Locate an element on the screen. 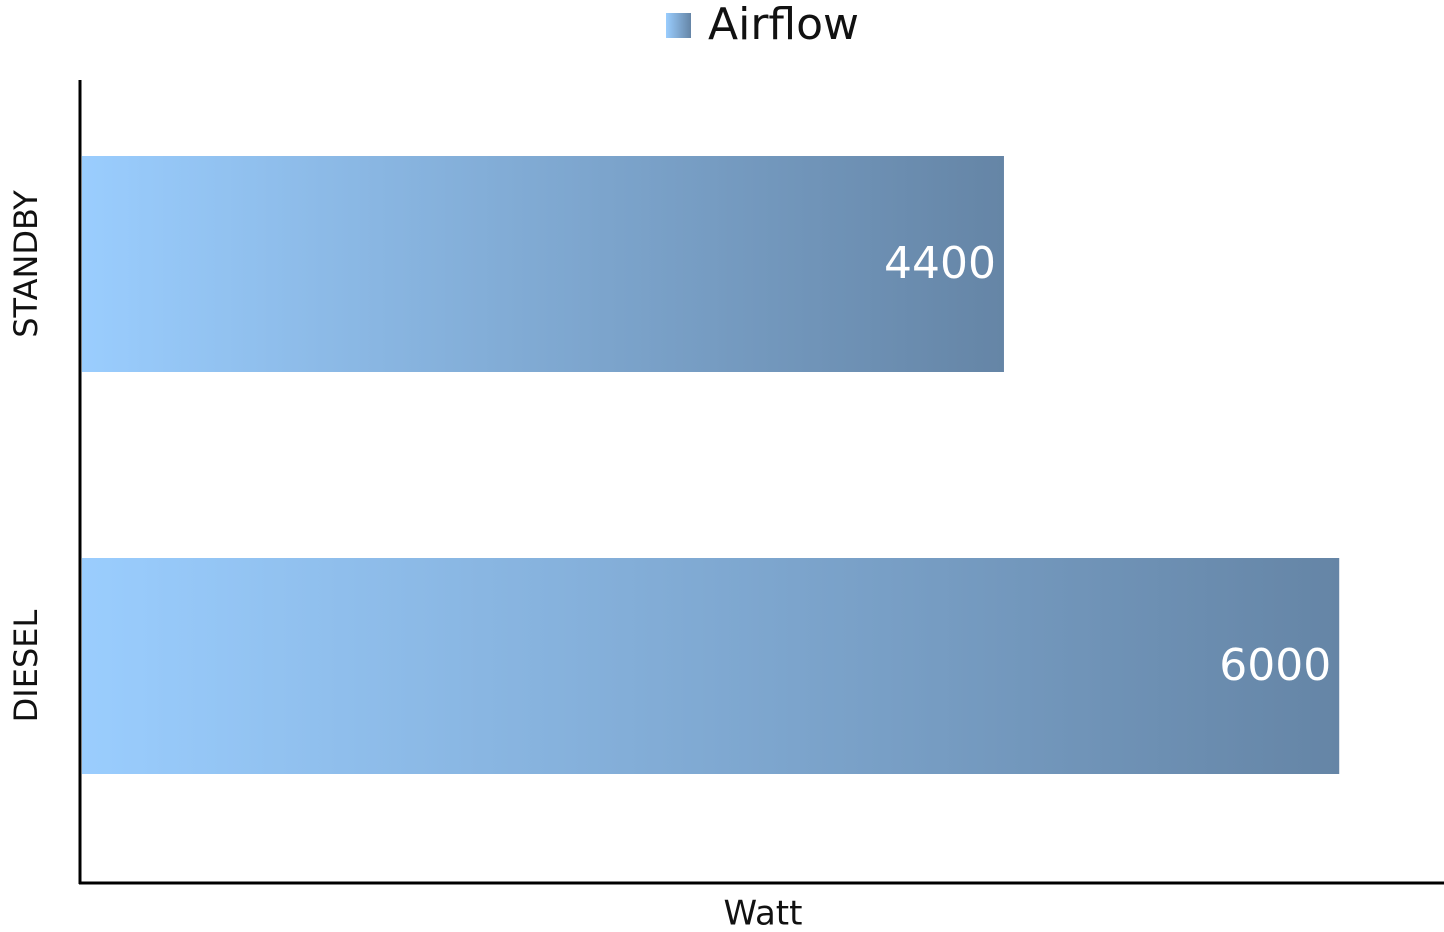  y-tick-label: STANDBY is located at coordinates (26, 264).